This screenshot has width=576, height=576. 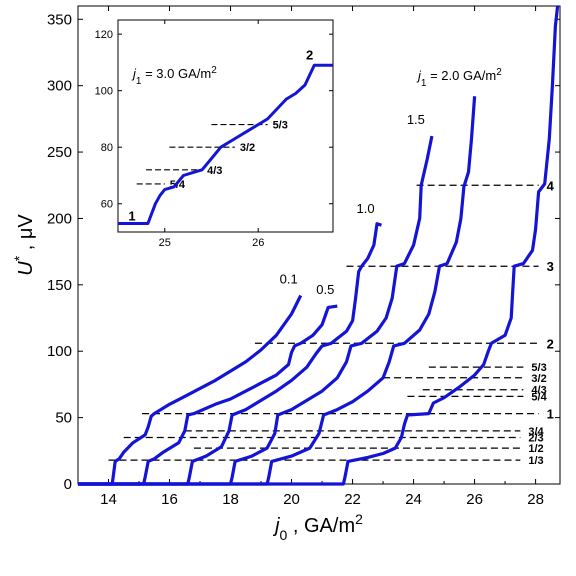 I want to click on y-tick-label: 0, so click(x=68, y=484).